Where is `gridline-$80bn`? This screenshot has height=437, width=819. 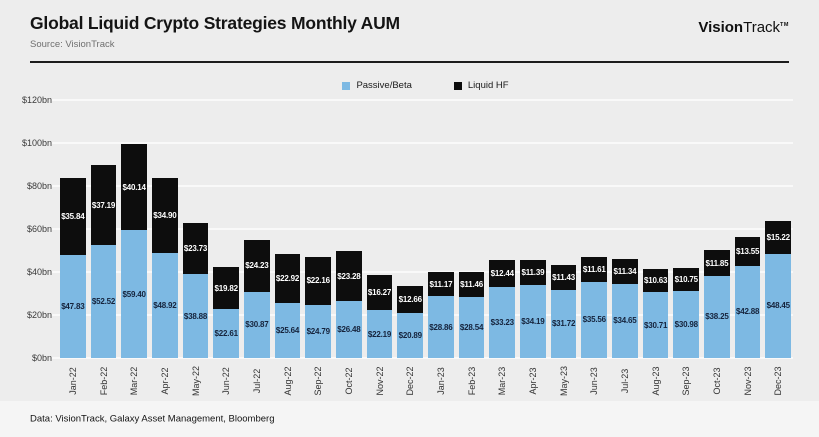
gridline-$80bn is located at coordinates (422, 186).